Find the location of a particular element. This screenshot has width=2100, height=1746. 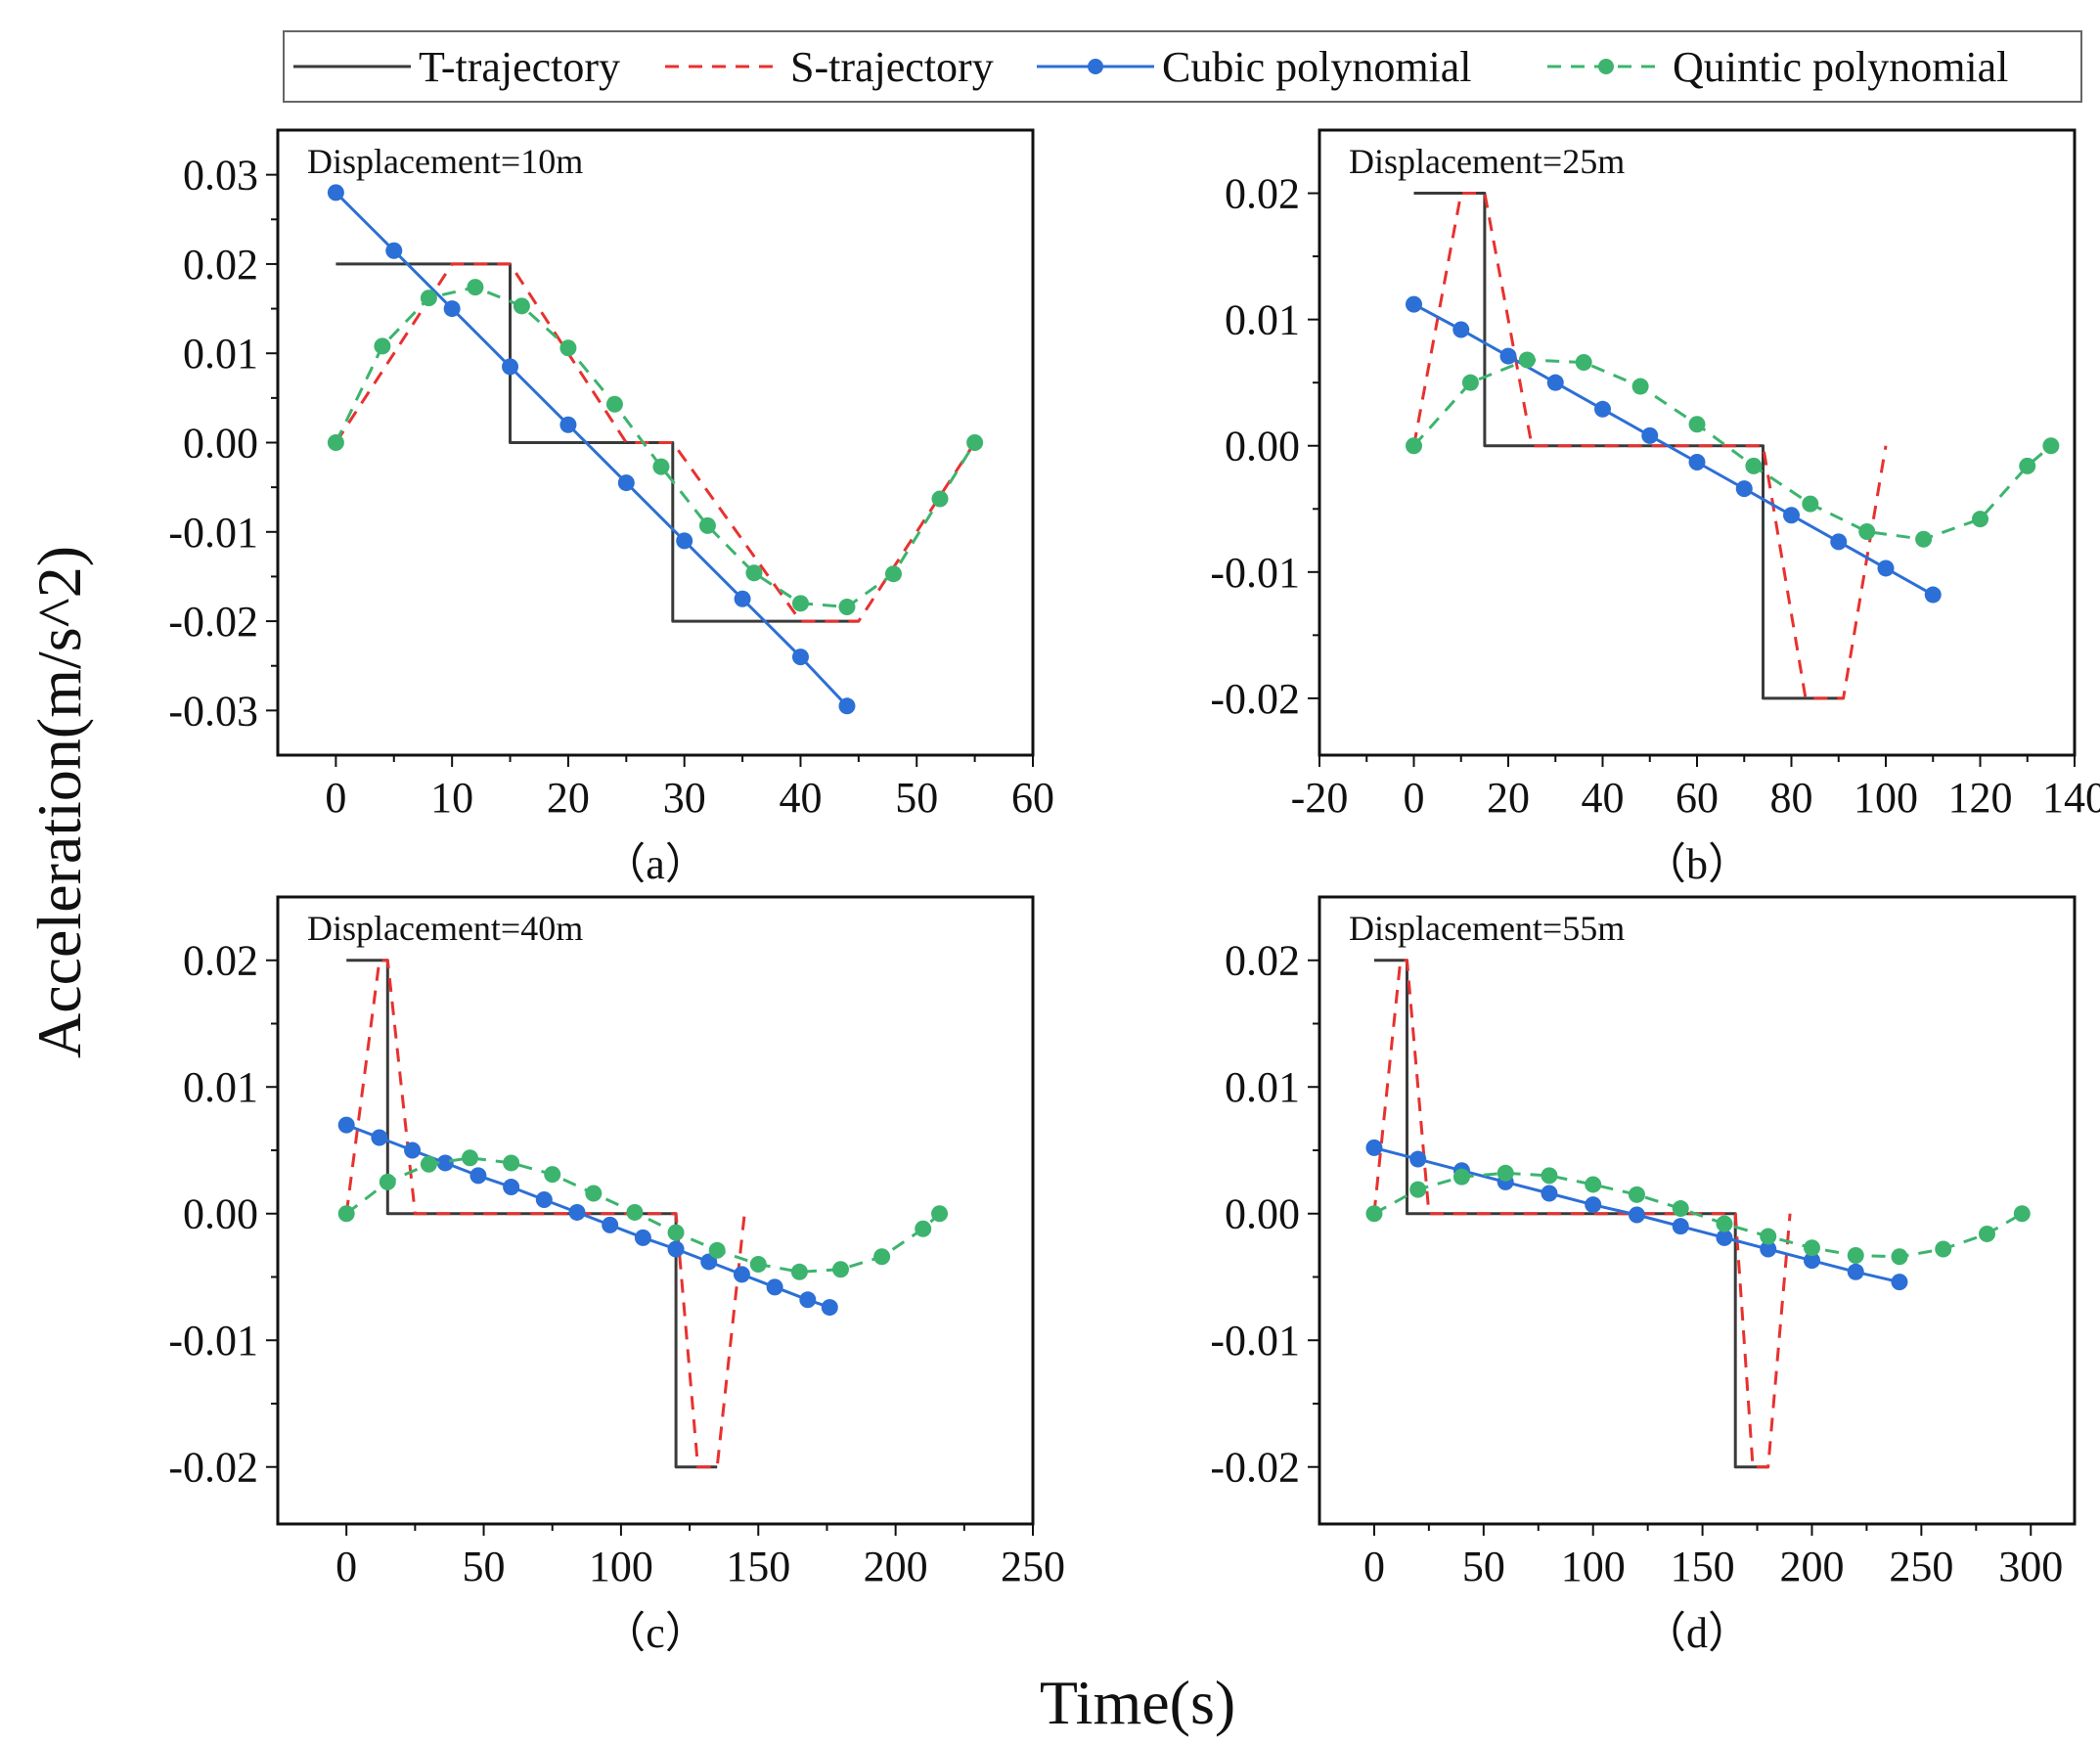

panel-d-sublabel: （d） is located at coordinates (1697, 1633).